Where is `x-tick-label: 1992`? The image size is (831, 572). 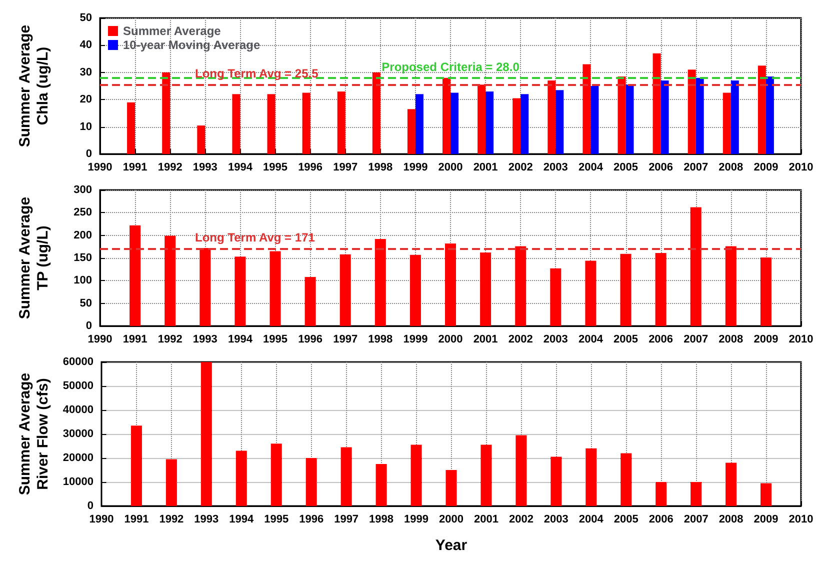
x-tick-label: 1992 is located at coordinates (170, 168).